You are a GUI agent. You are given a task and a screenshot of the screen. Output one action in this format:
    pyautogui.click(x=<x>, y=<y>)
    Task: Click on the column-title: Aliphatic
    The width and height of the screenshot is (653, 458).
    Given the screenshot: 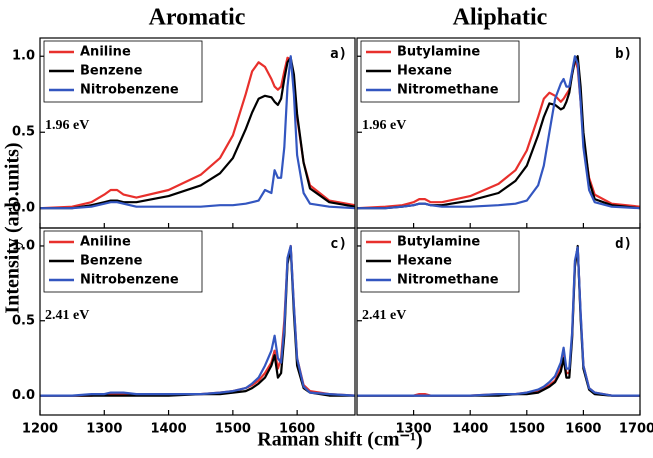 What is the action you would take?
    pyautogui.click(x=500, y=18)
    